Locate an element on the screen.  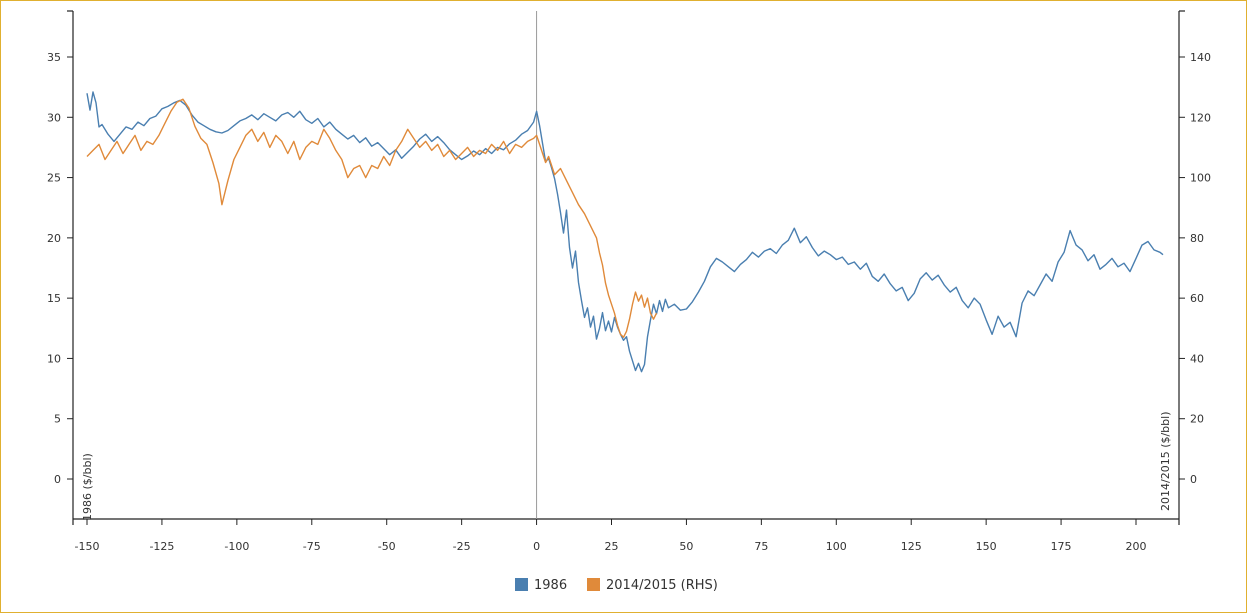
left-y-tick-label: 35 is located at coordinates (54, 57).